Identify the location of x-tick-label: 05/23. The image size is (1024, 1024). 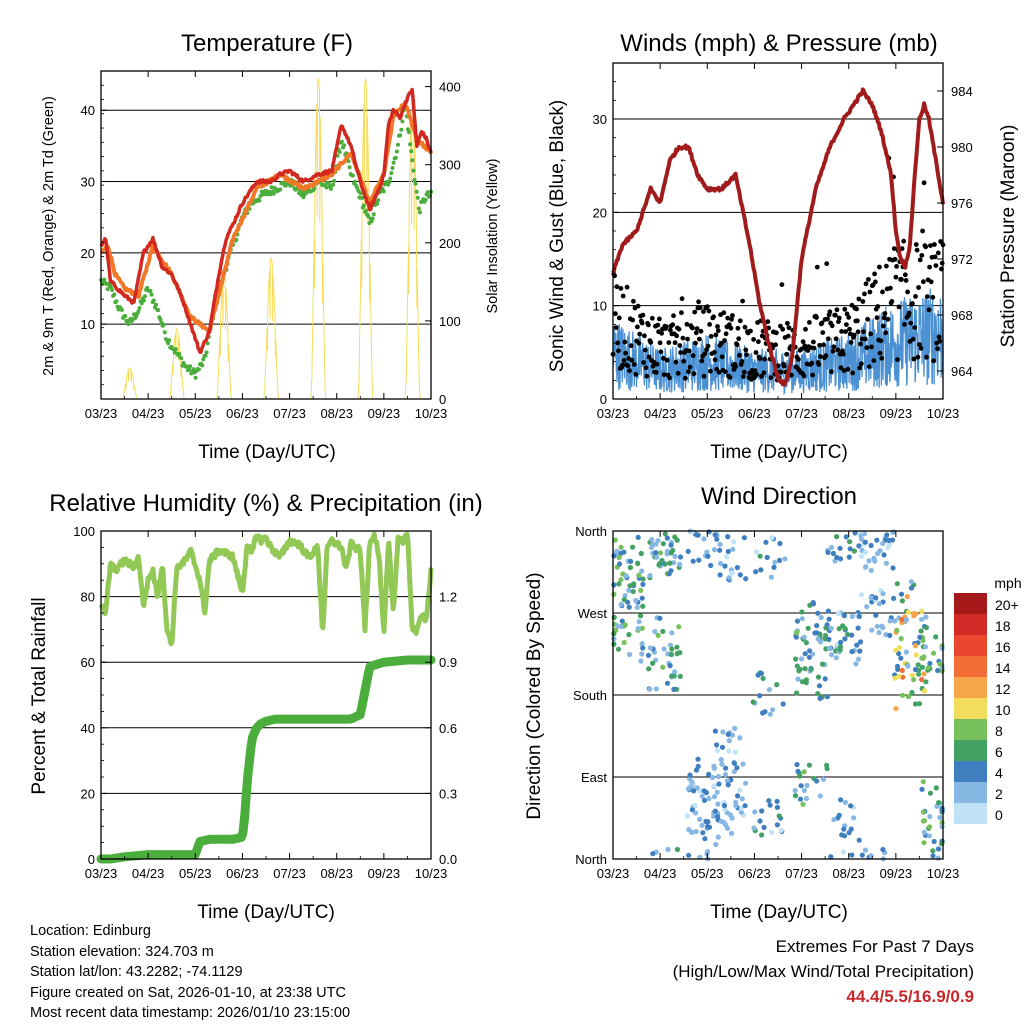
(195, 873).